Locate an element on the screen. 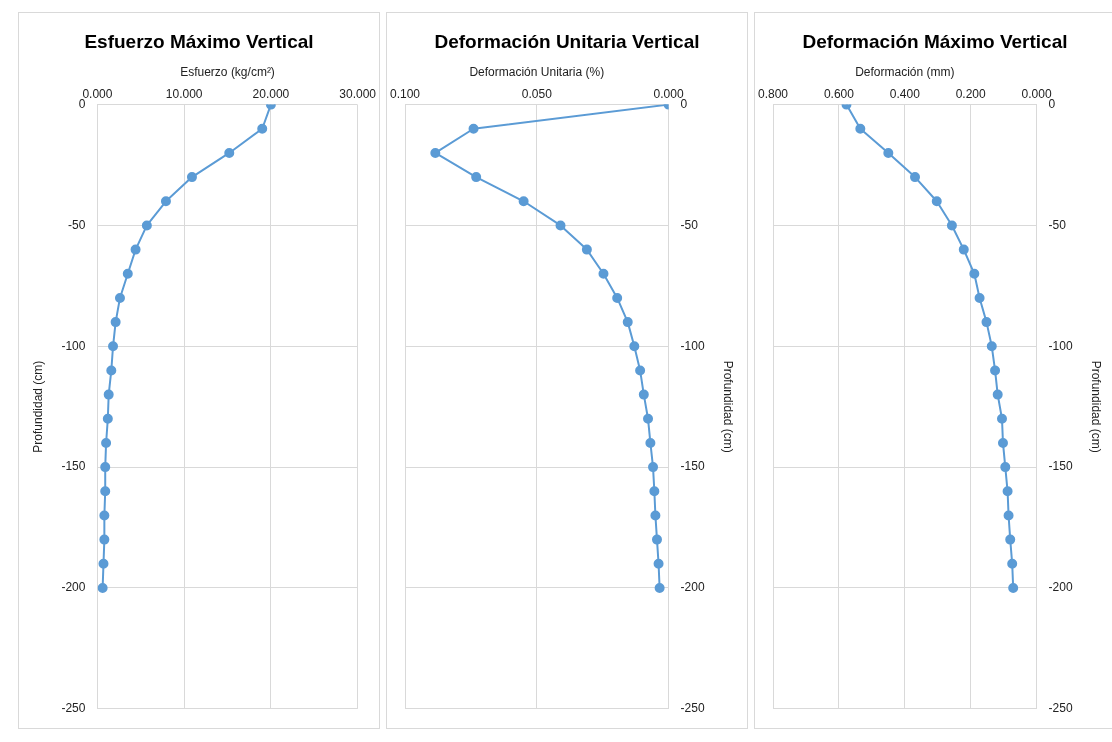 Image resolution: width=1112 pixels, height=742 pixels. x-tick-label: 0.400 is located at coordinates (905, 93).